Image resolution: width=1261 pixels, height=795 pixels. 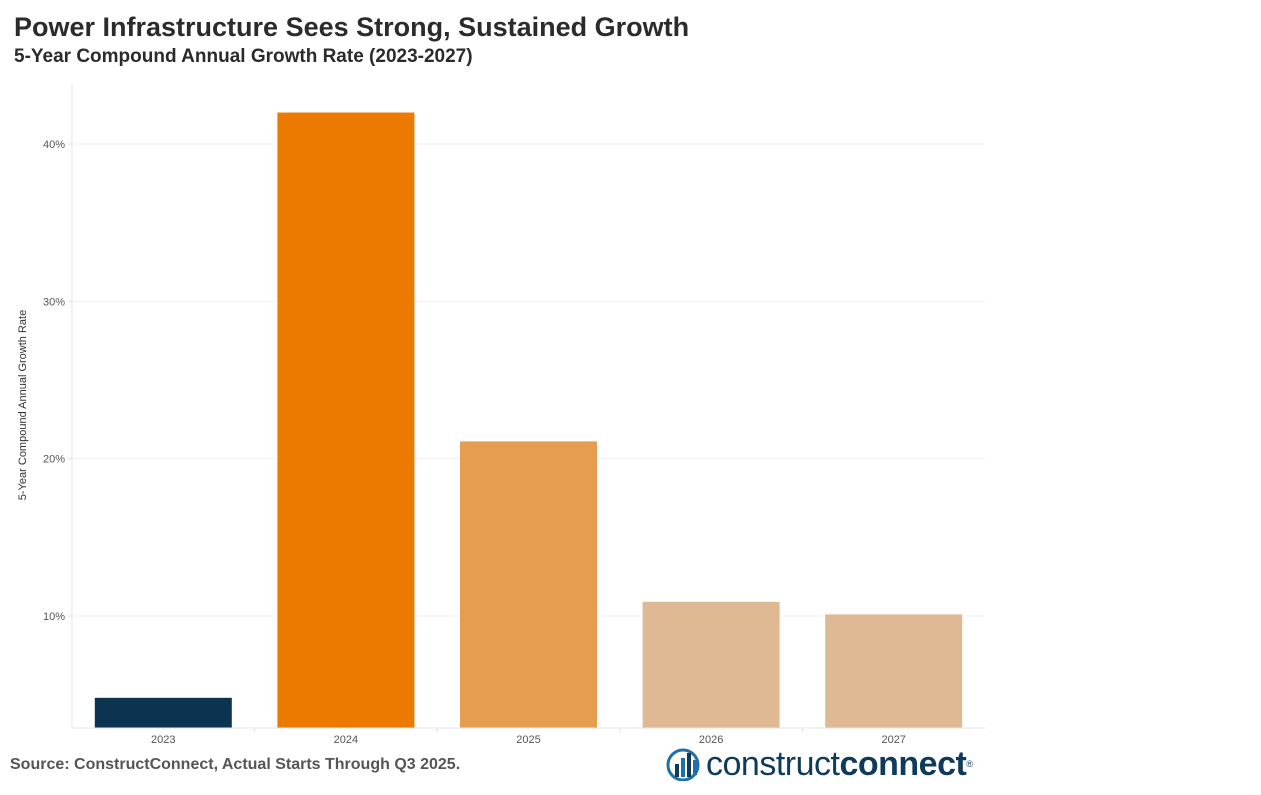 I want to click on x-axis: 2023 2024 2025 2026 2027, so click(x=528, y=736).